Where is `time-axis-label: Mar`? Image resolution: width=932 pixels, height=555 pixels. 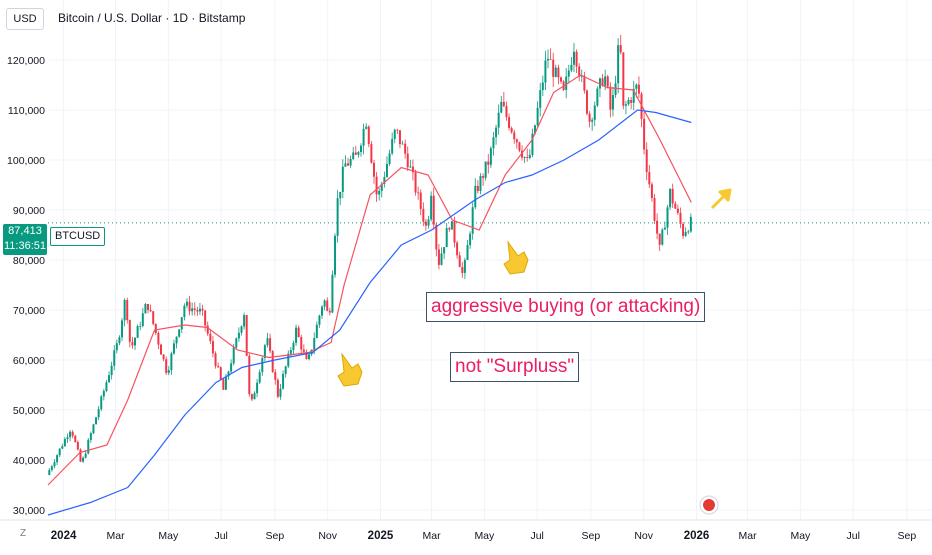
time-axis-label: Mar is located at coordinates (115, 536).